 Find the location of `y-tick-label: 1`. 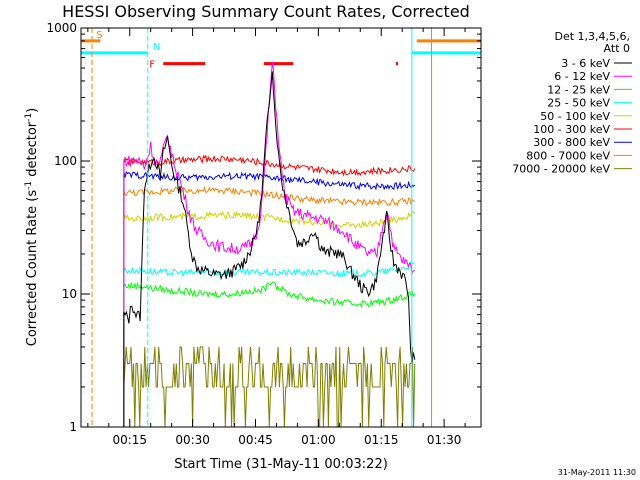

y-tick-label: 1 is located at coordinates (73, 427).